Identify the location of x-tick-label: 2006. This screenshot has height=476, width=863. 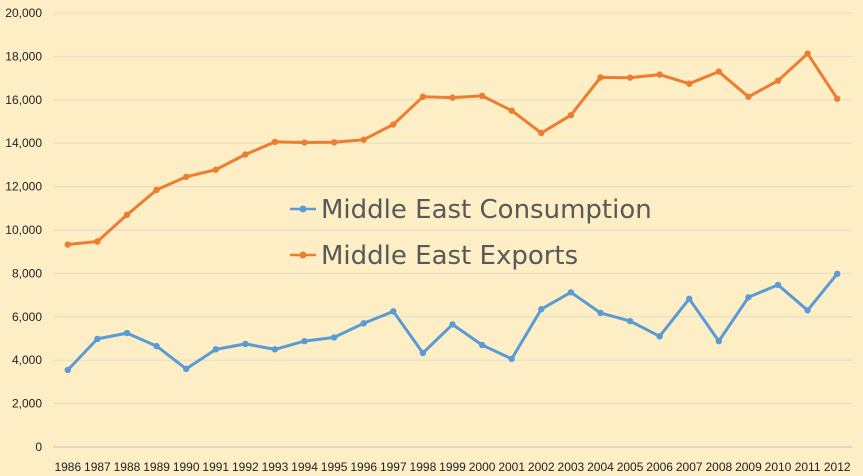
(659, 467).